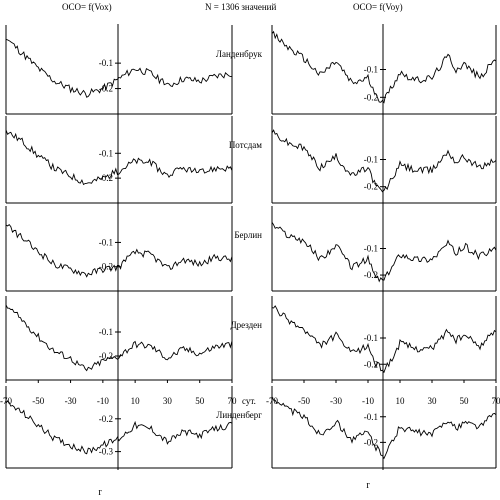 Image resolution: width=500 pixels, height=500 pixels. I want to click on panel-right-row-4-y-tick-label: -0.1, so click(371, 338).